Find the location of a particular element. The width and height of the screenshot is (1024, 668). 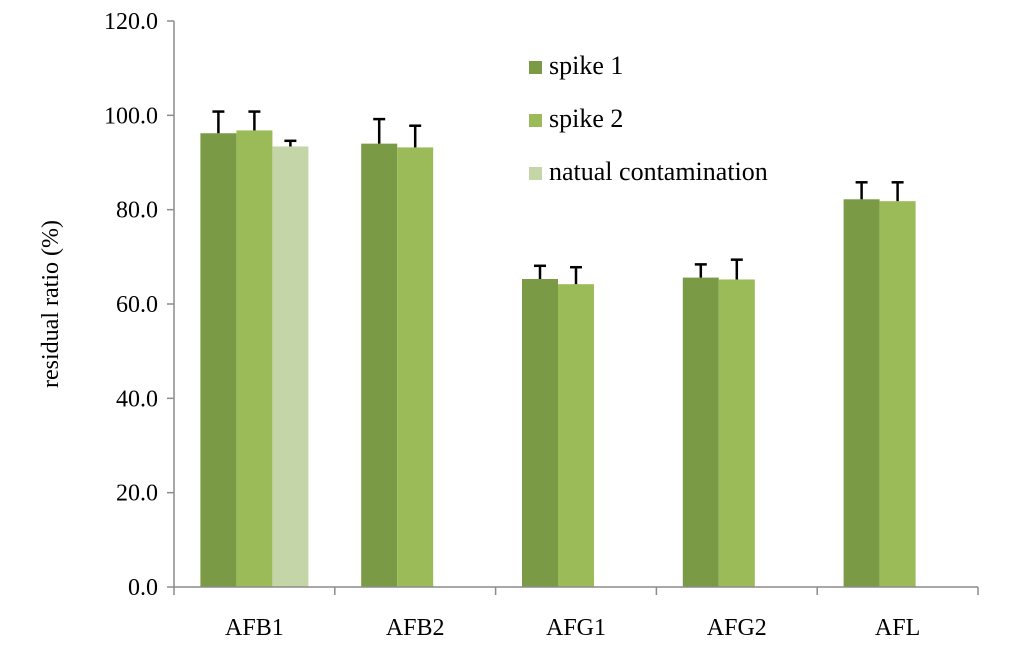

y-tick-label: 120.0 is located at coordinates (131, 22).